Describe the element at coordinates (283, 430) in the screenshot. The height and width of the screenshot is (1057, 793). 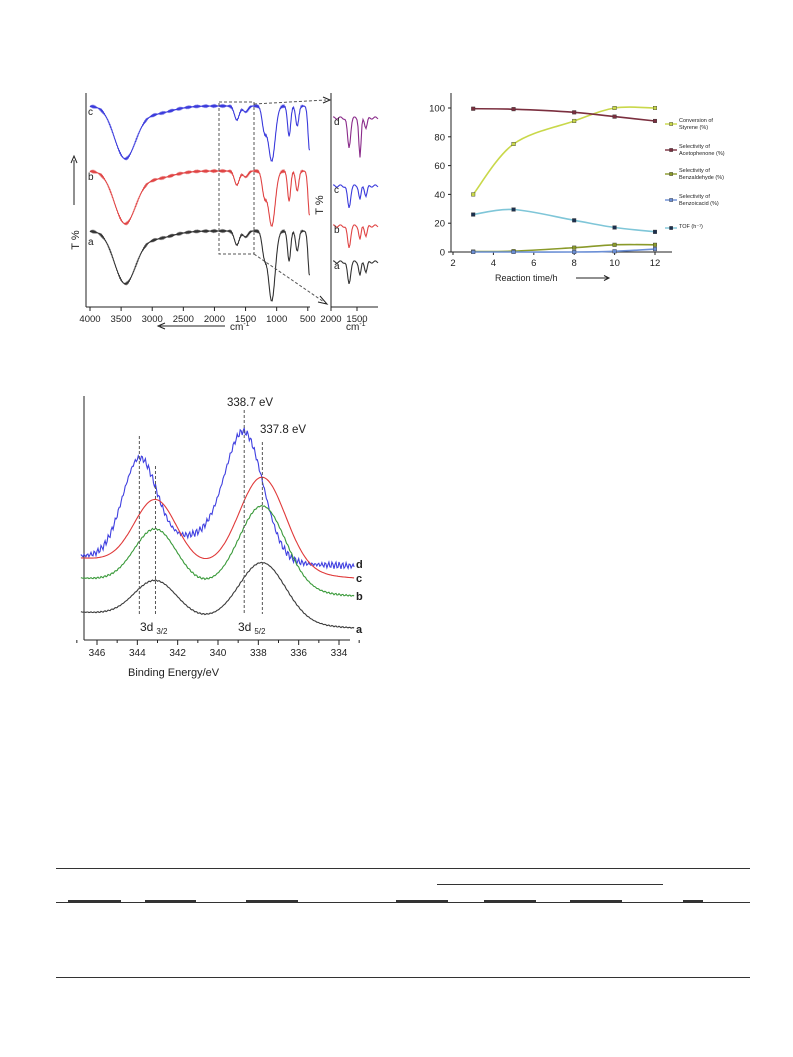
I see `xps-peak-label-337-8: 337.8 eV` at that location.